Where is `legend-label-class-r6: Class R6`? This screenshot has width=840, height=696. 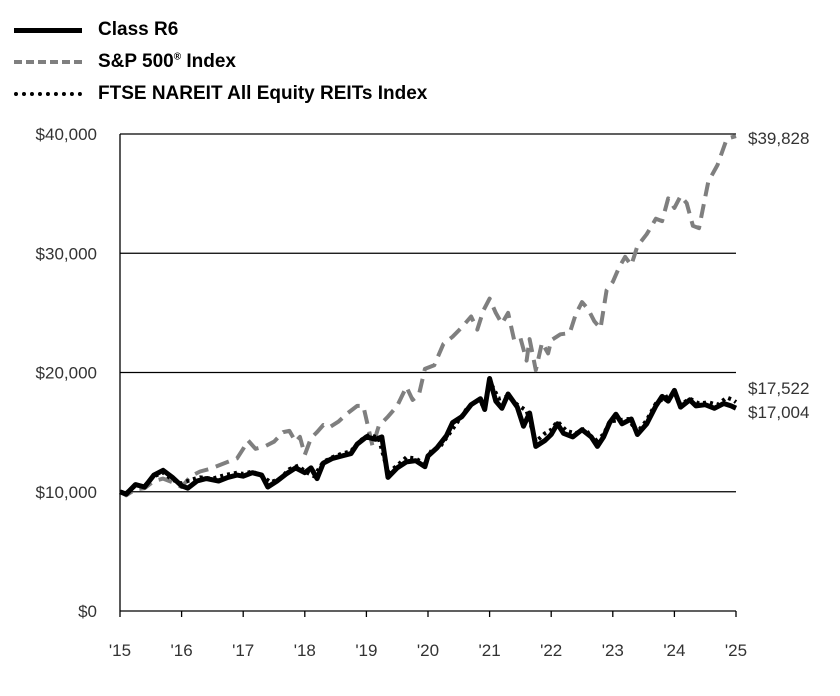
legend-label-class-r6: Class R6 is located at coordinates (138, 29).